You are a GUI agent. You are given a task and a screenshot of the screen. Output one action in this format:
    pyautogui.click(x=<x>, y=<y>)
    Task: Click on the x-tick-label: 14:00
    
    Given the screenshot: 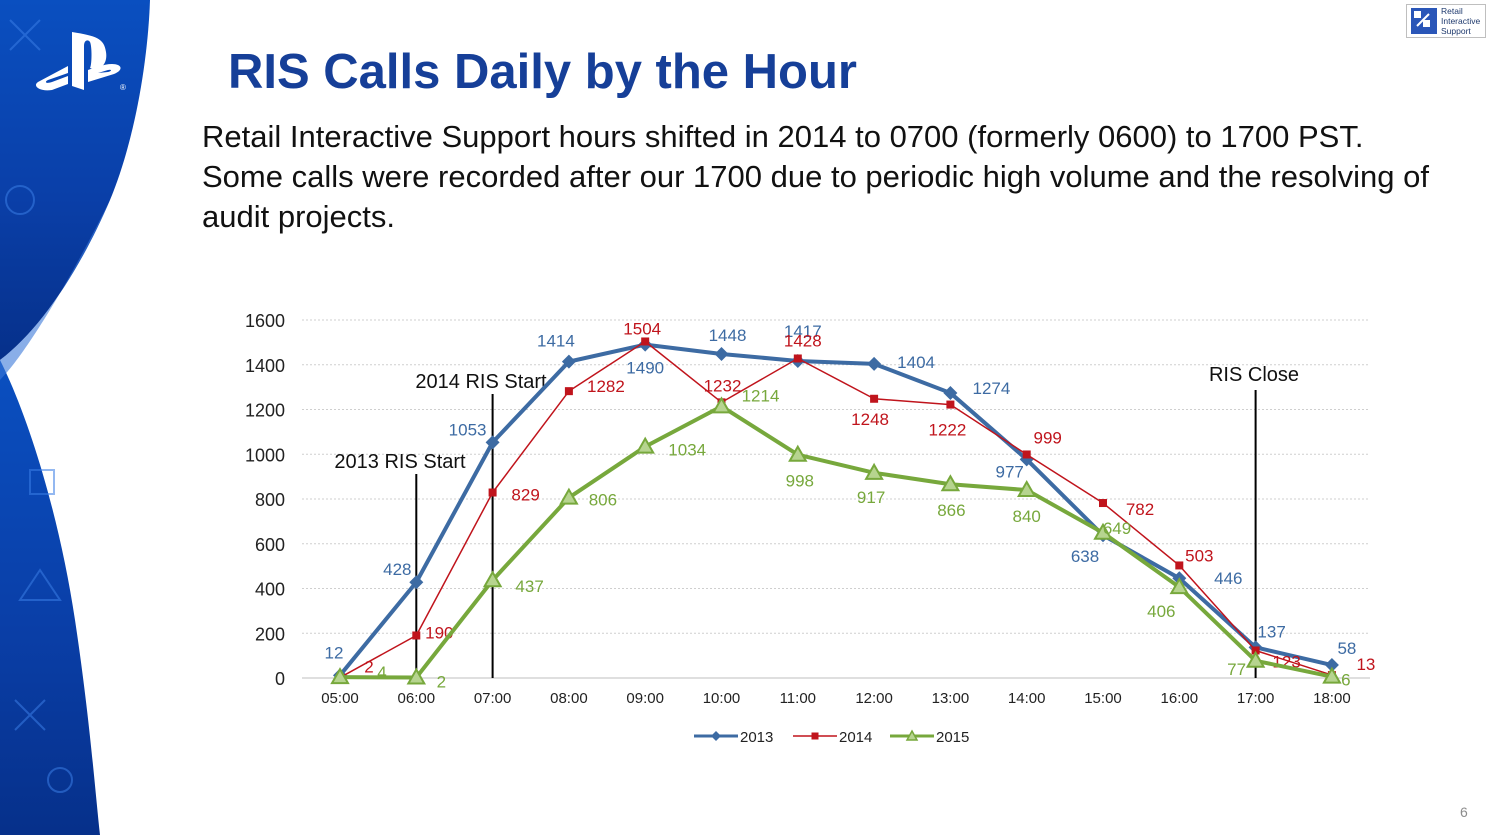 What is the action you would take?
    pyautogui.click(x=1027, y=698)
    